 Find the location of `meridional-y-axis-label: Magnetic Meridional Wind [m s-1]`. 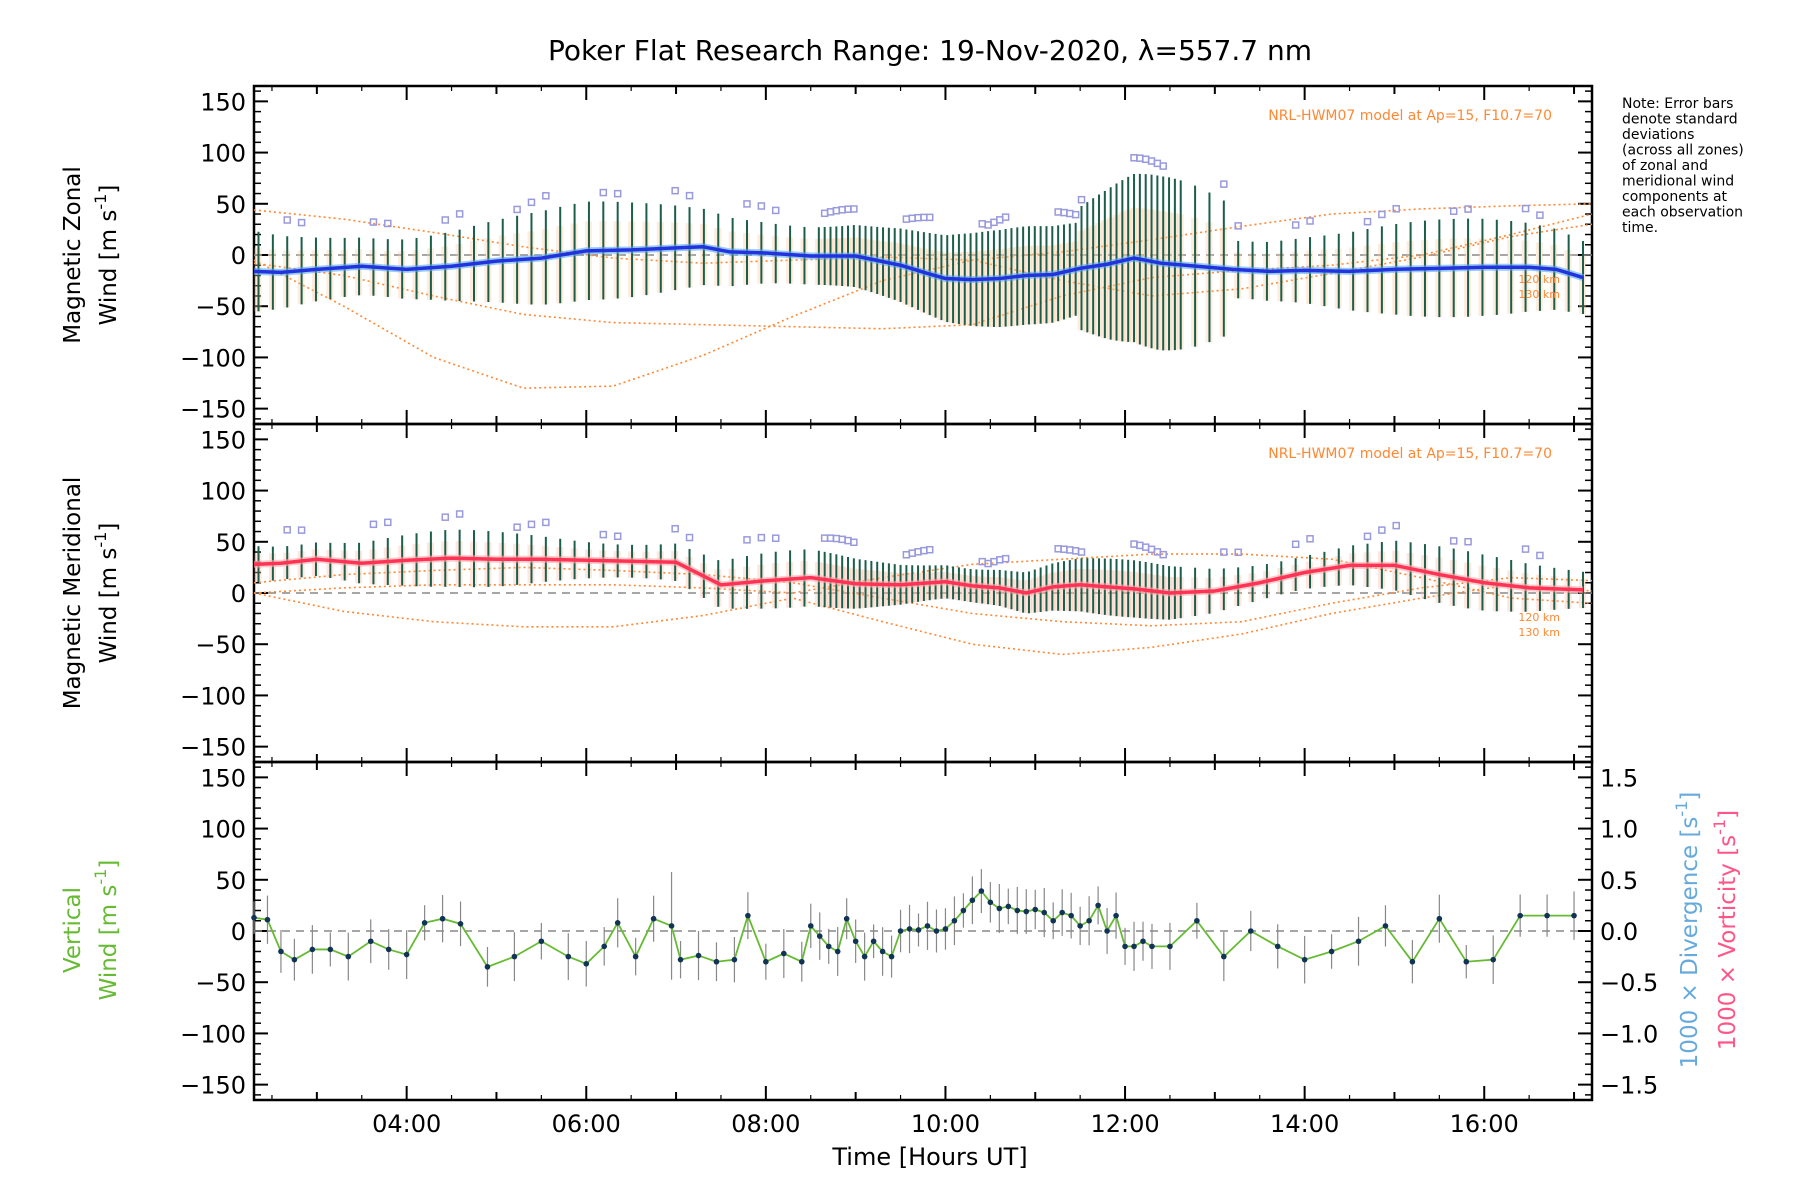

meridional-y-axis-label: Magnetic Meridional Wind [m s-1] is located at coordinates (91, 593).